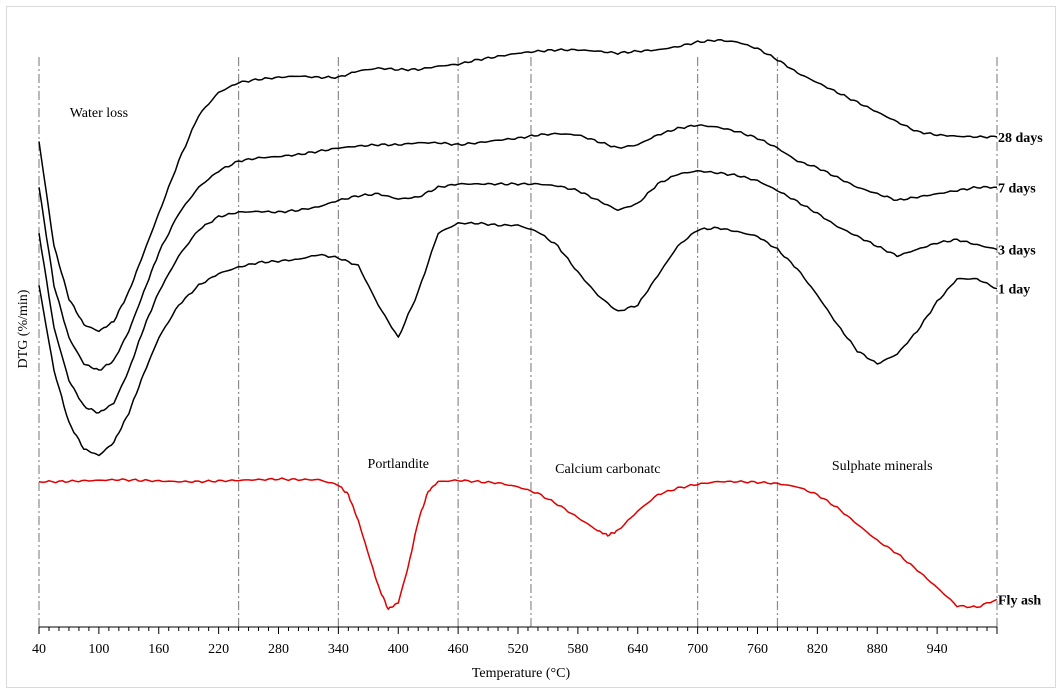  Describe the element at coordinates (937, 649) in the screenshot. I see `x-tick-label: 940` at that location.